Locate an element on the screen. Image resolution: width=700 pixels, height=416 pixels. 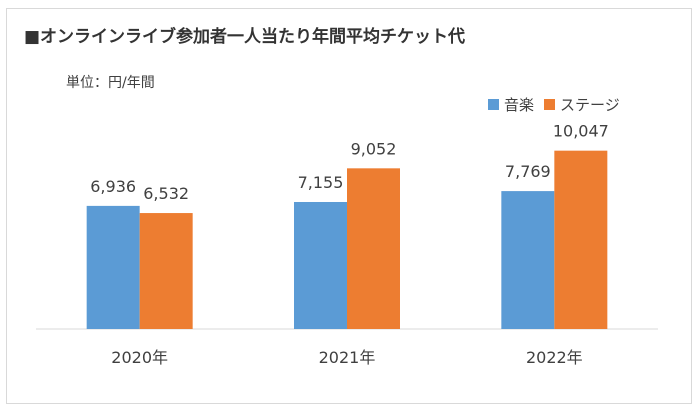
data-label-music-2: 7,155 is located at coordinates (321, 182).